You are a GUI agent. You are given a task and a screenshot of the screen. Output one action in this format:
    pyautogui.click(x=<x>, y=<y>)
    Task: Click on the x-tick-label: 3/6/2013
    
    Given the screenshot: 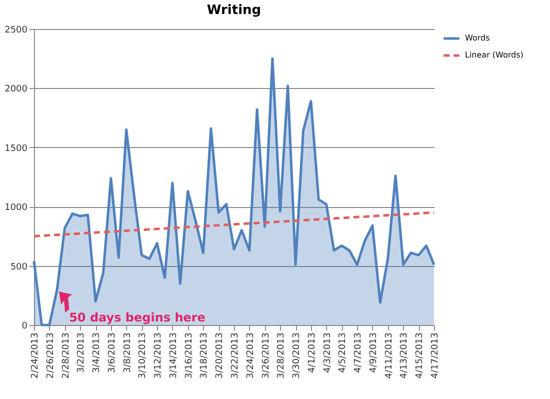 What is the action you would take?
    pyautogui.click(x=112, y=352)
    